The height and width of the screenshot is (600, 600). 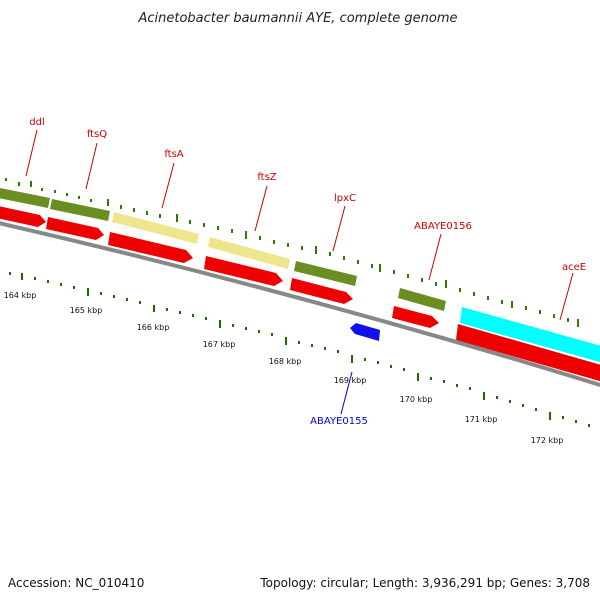 I want to click on scale-label: 172 kbp, so click(x=547, y=440).